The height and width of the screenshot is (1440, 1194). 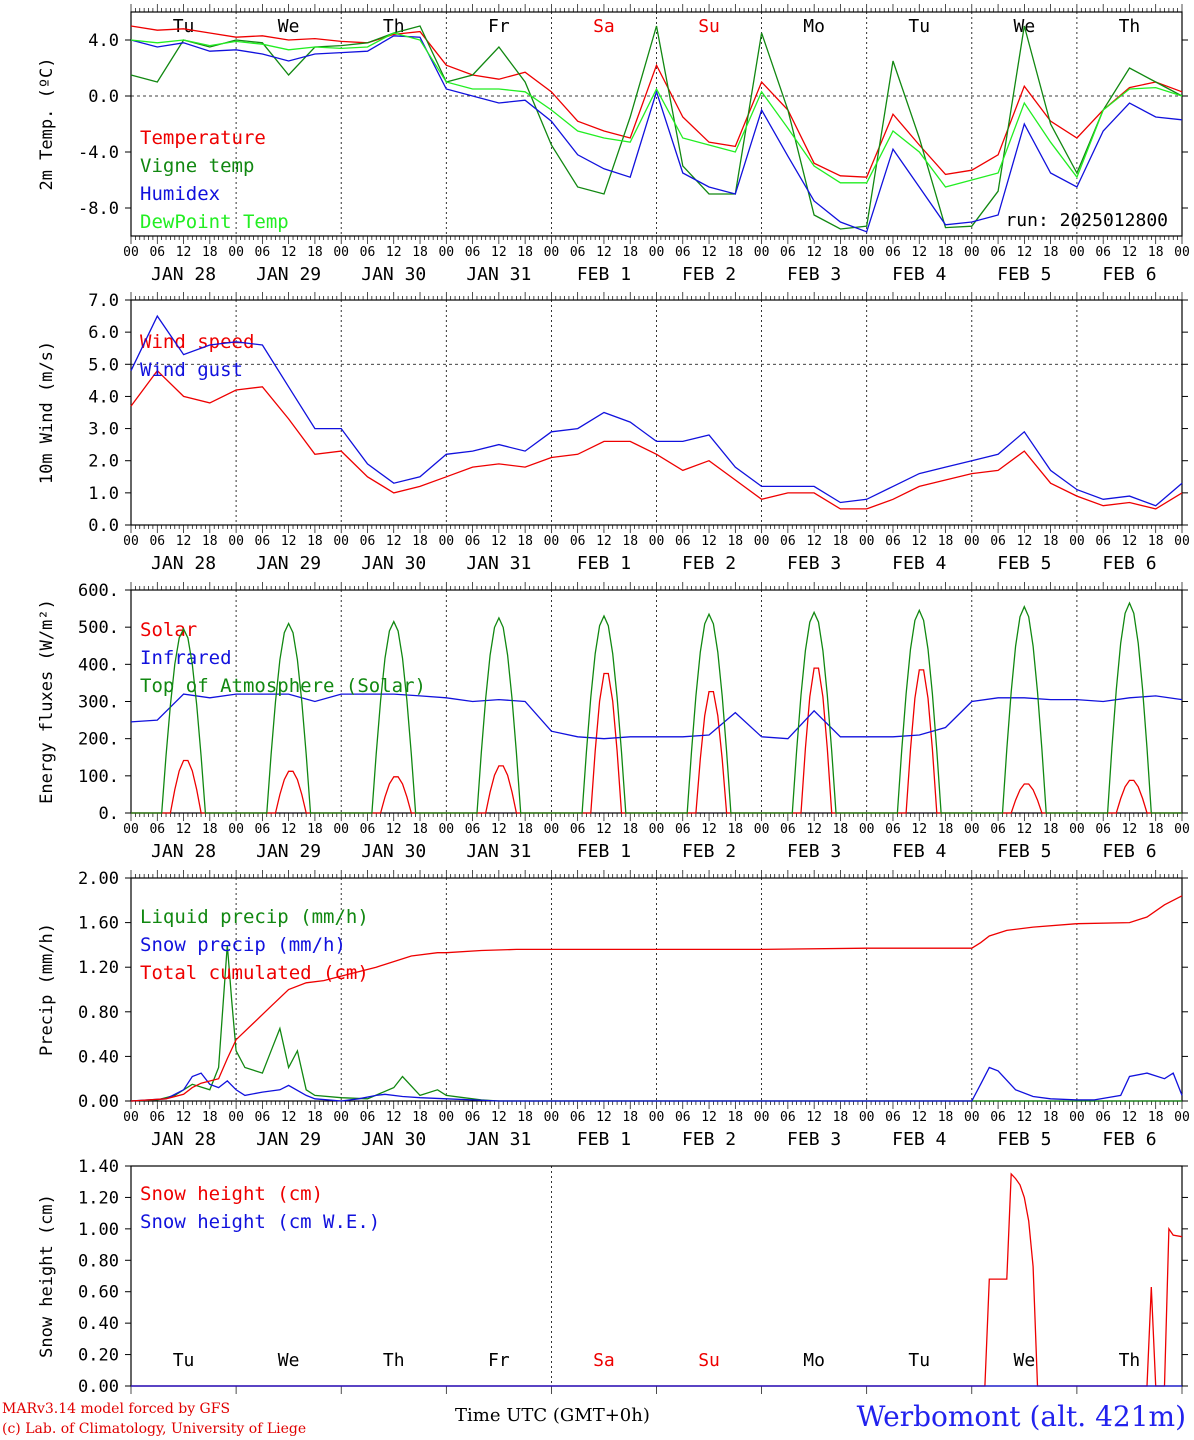 What do you see at coordinates (191, 370) in the screenshot?
I see `legend-entry: Wind gust` at bounding box center [191, 370].